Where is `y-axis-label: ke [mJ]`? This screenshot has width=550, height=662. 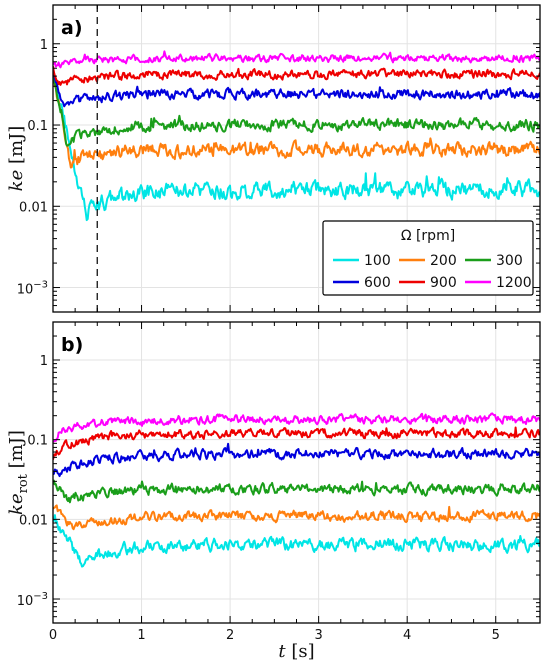 y-axis-label: ke [mJ] is located at coordinates (16, 159).